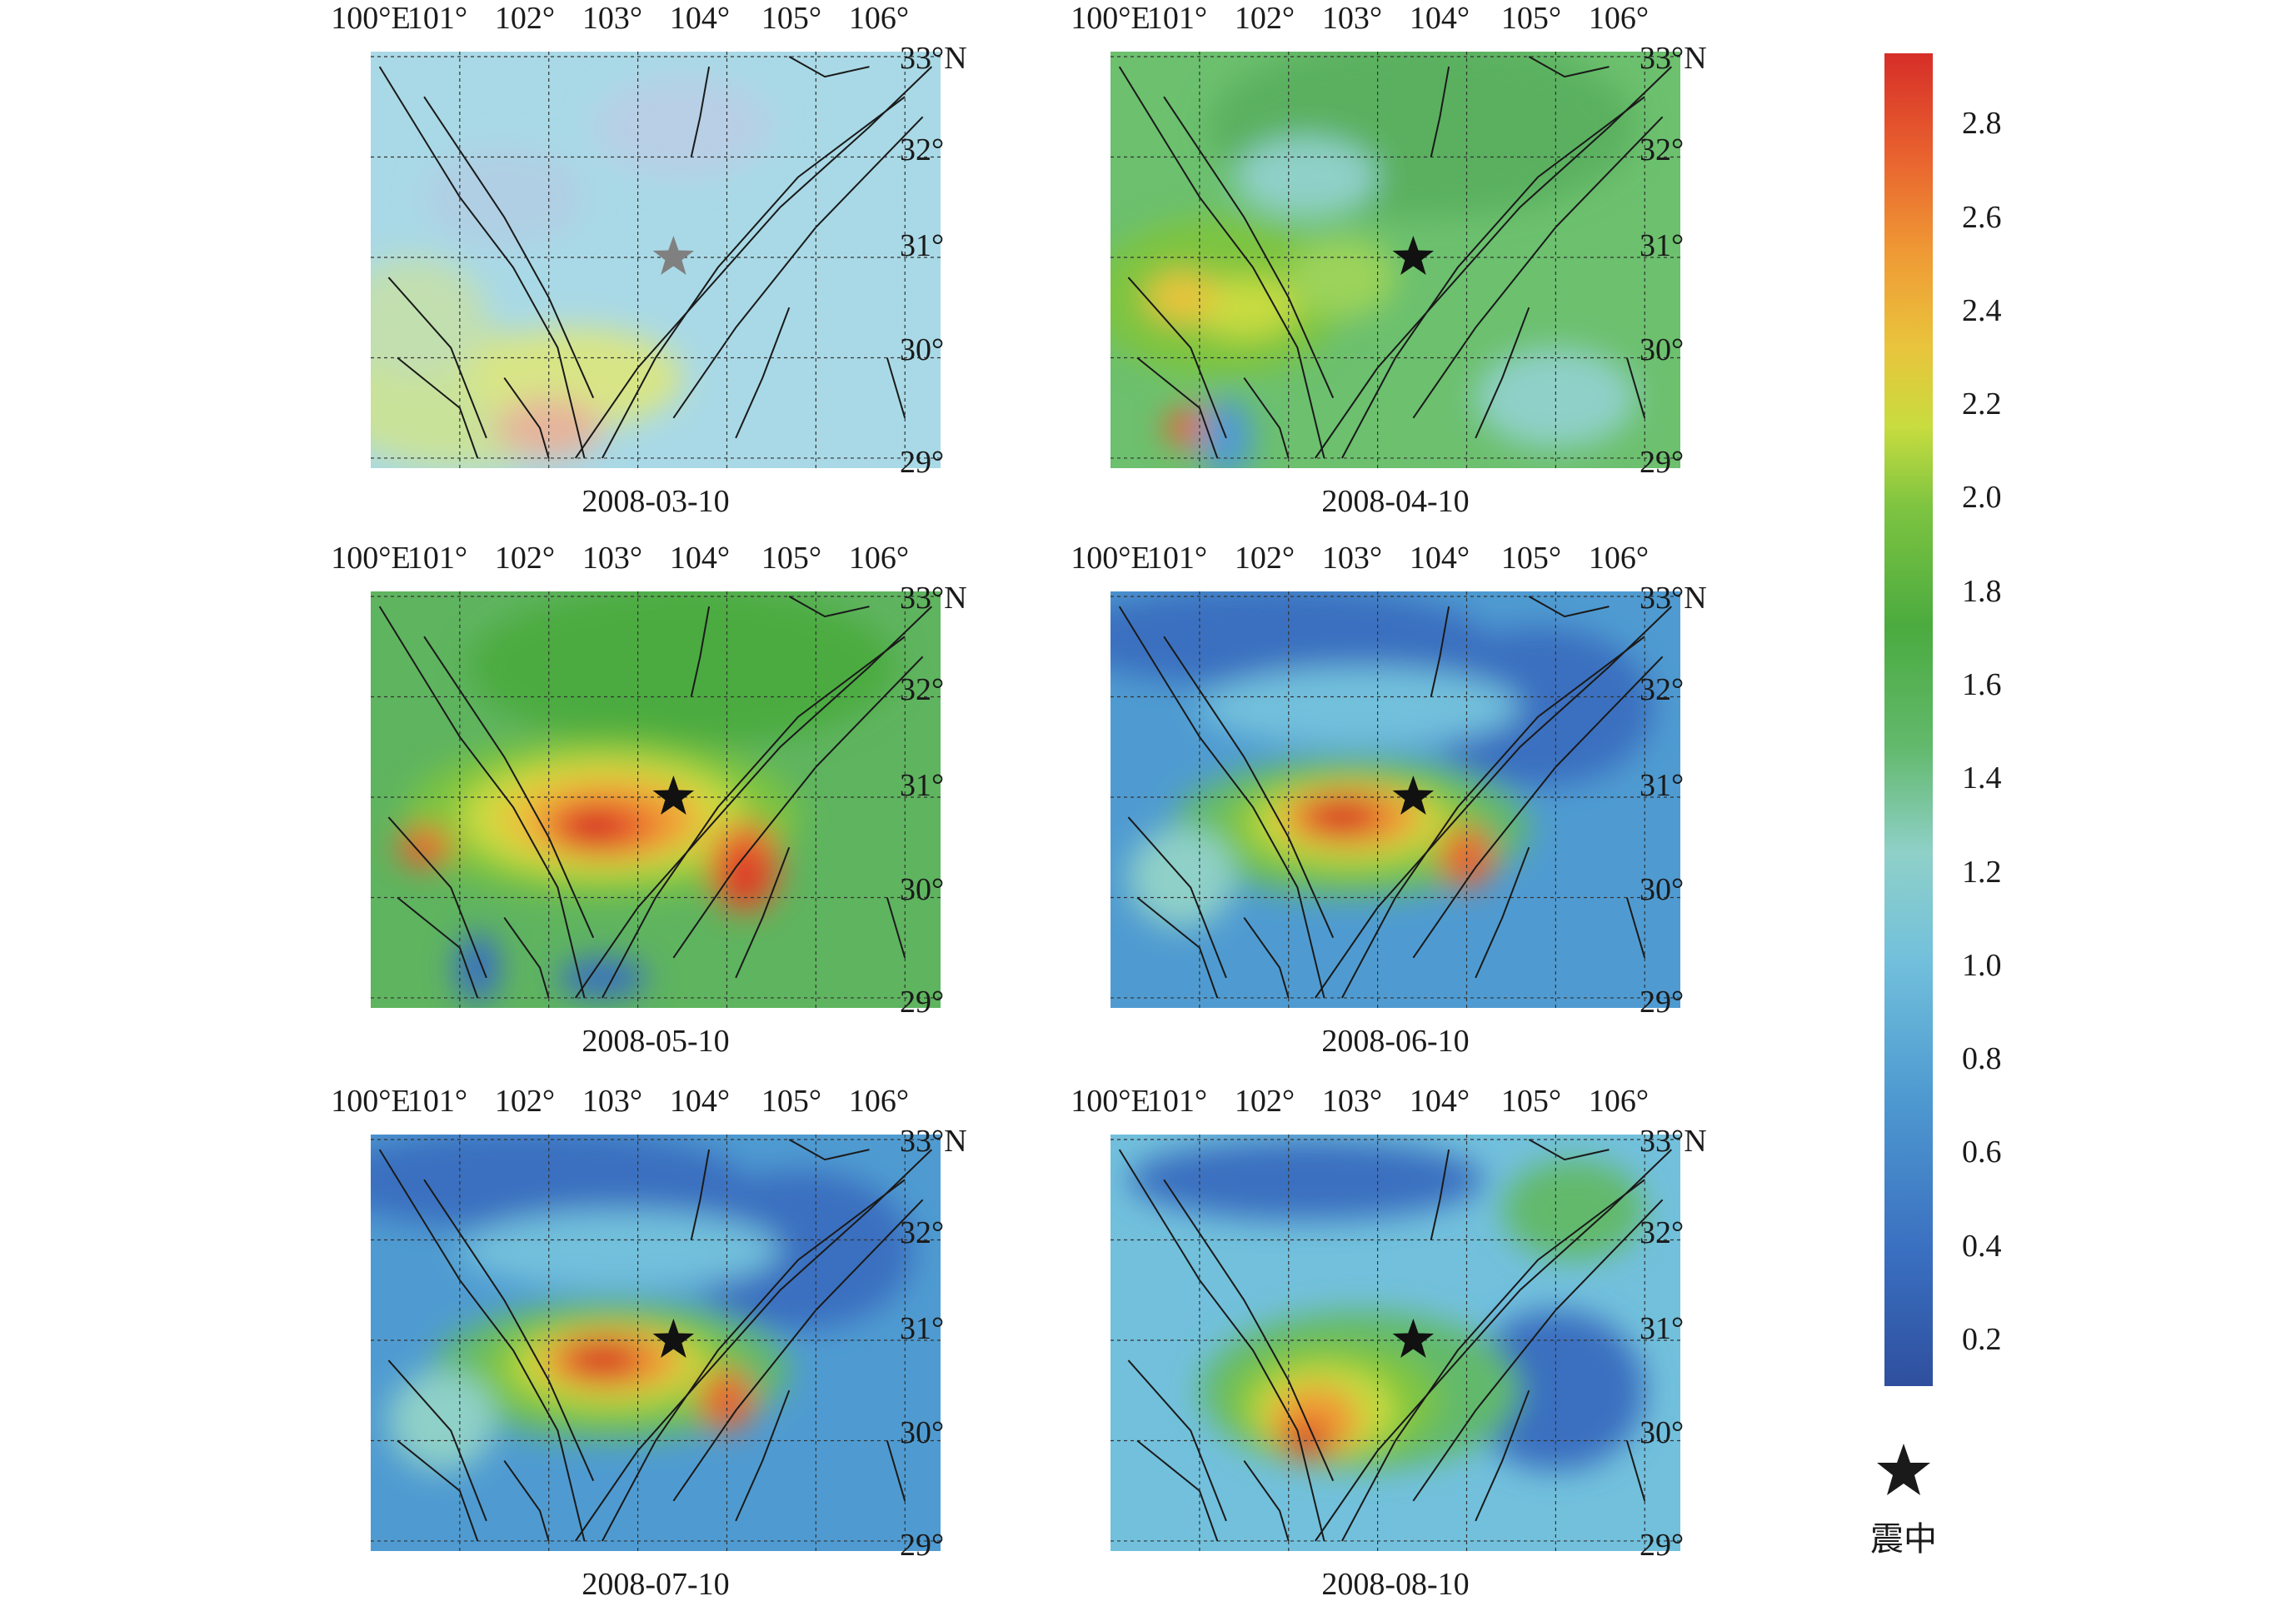 Image resolution: width=2296 pixels, height=1616 pixels. I want to click on latitude-label: 33°N, so click(933, 598).